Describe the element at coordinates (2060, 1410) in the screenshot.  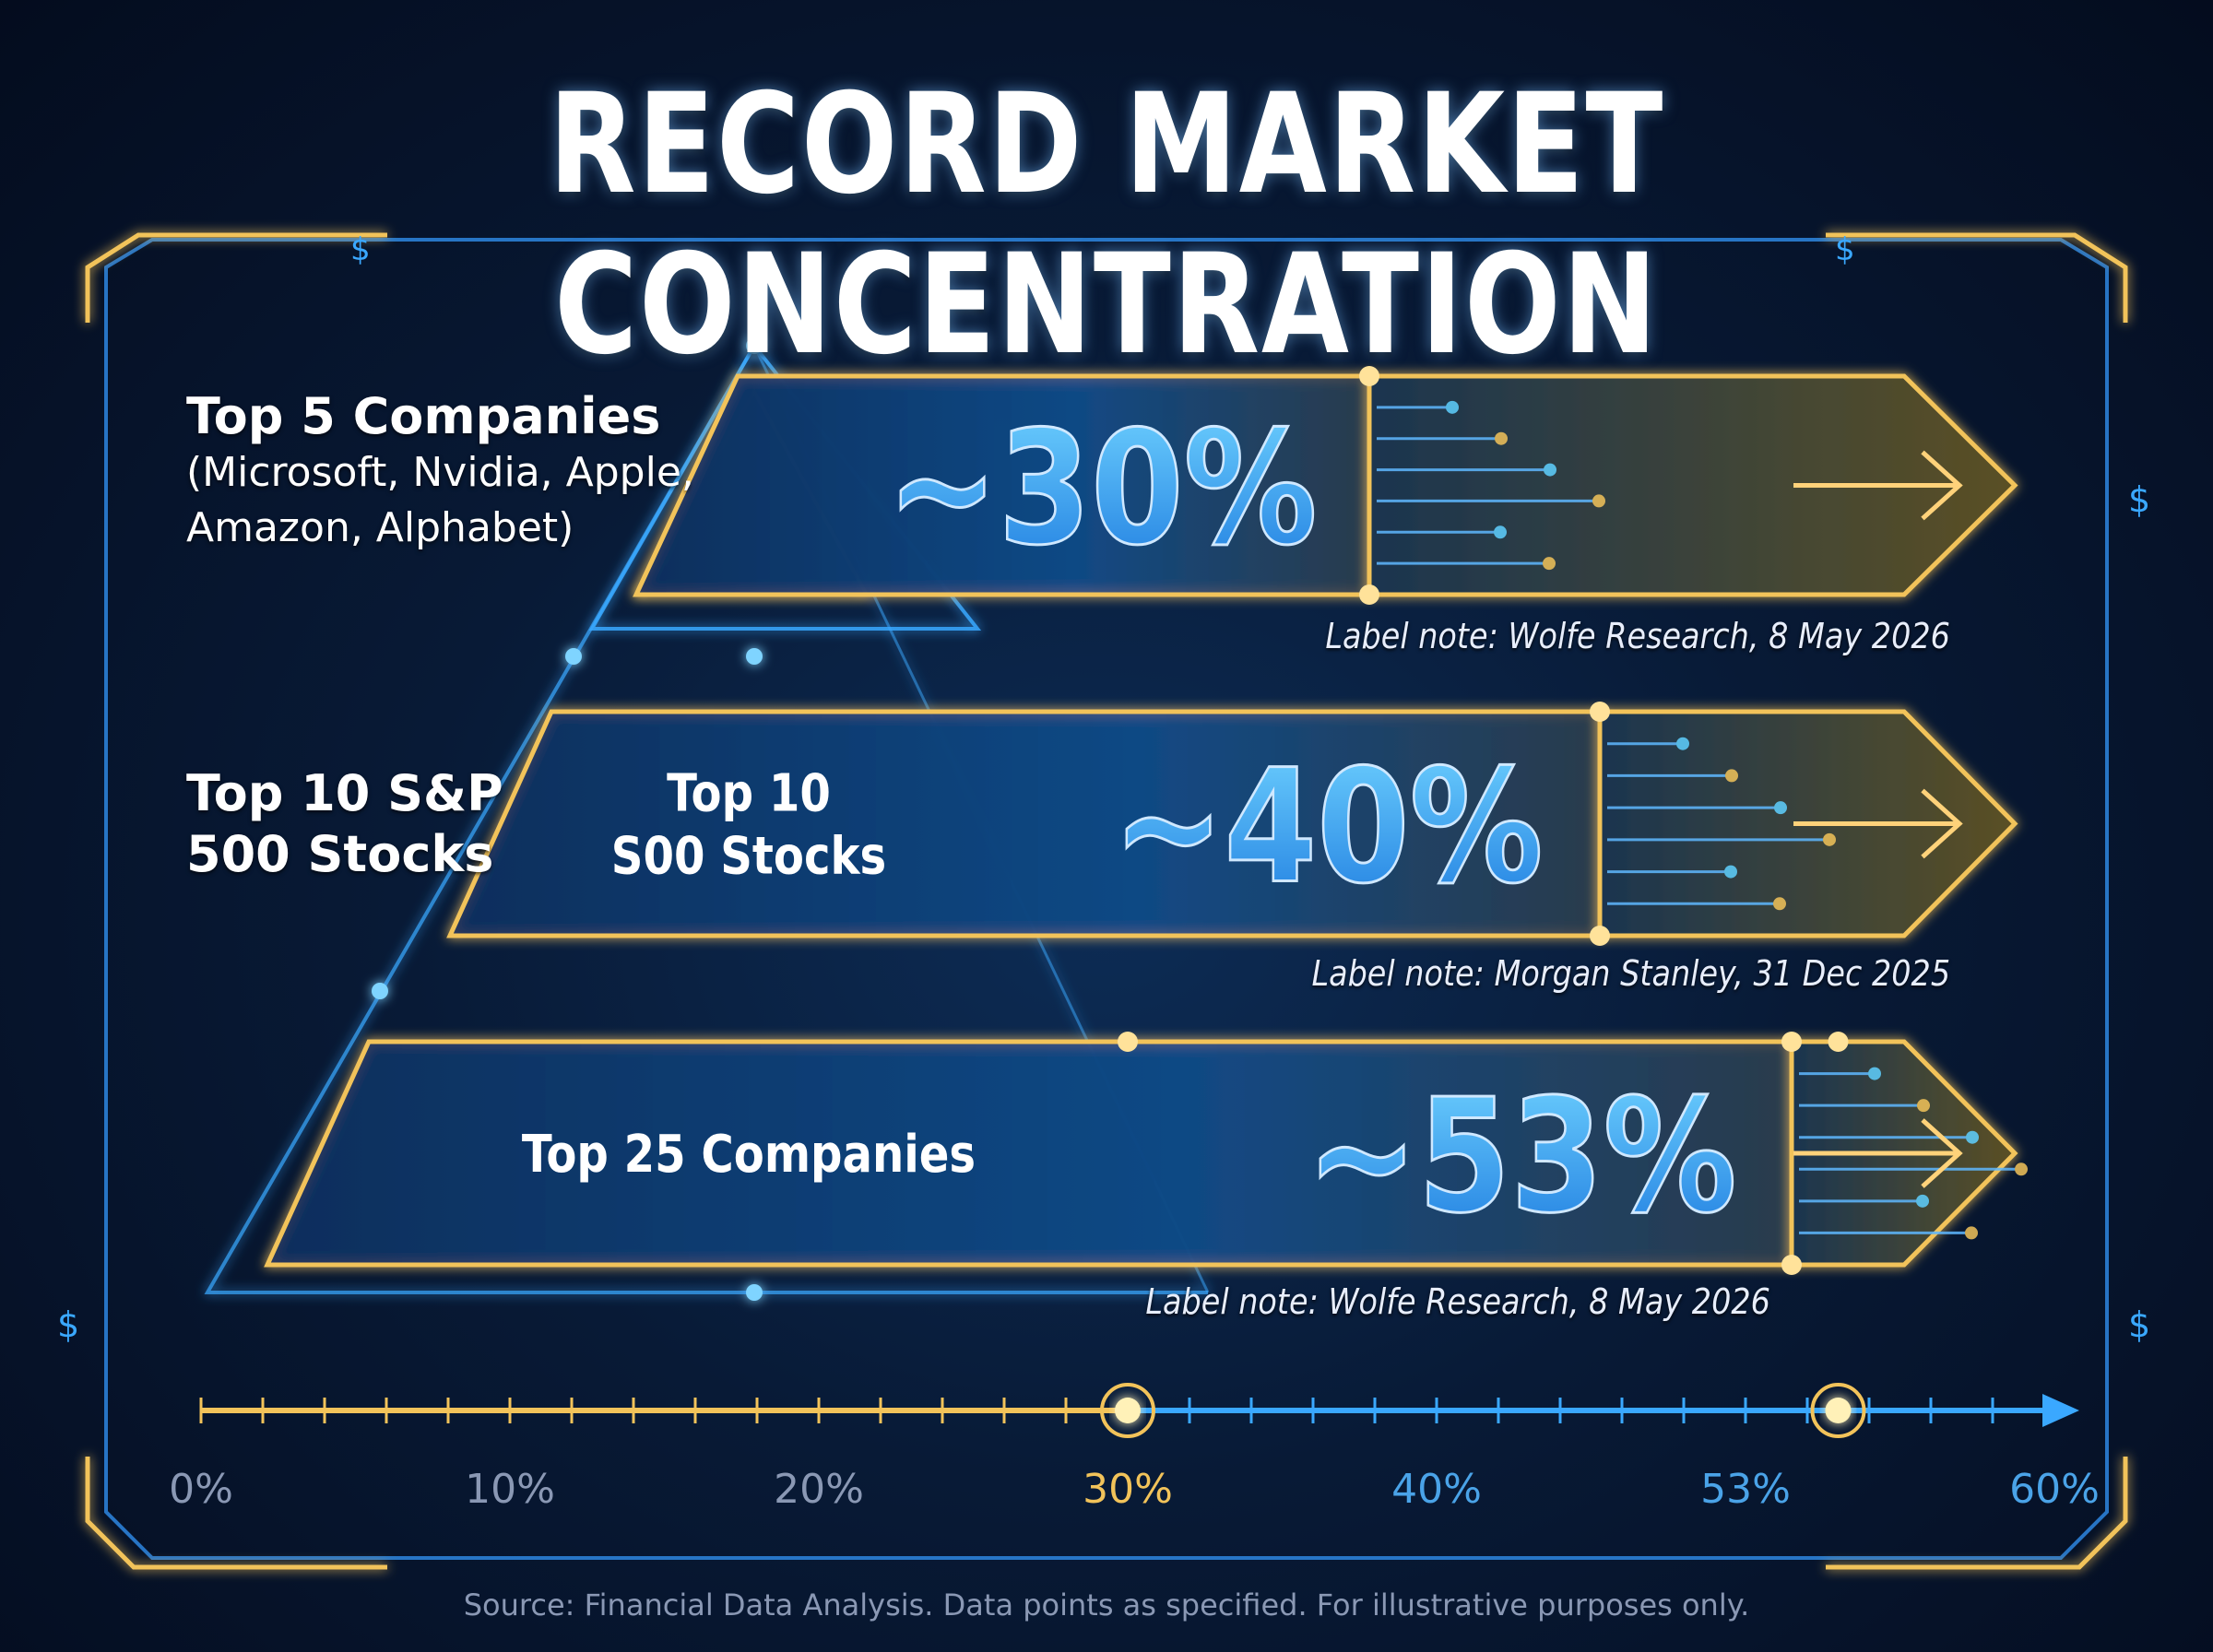
I see `axis-arrowhead` at that location.